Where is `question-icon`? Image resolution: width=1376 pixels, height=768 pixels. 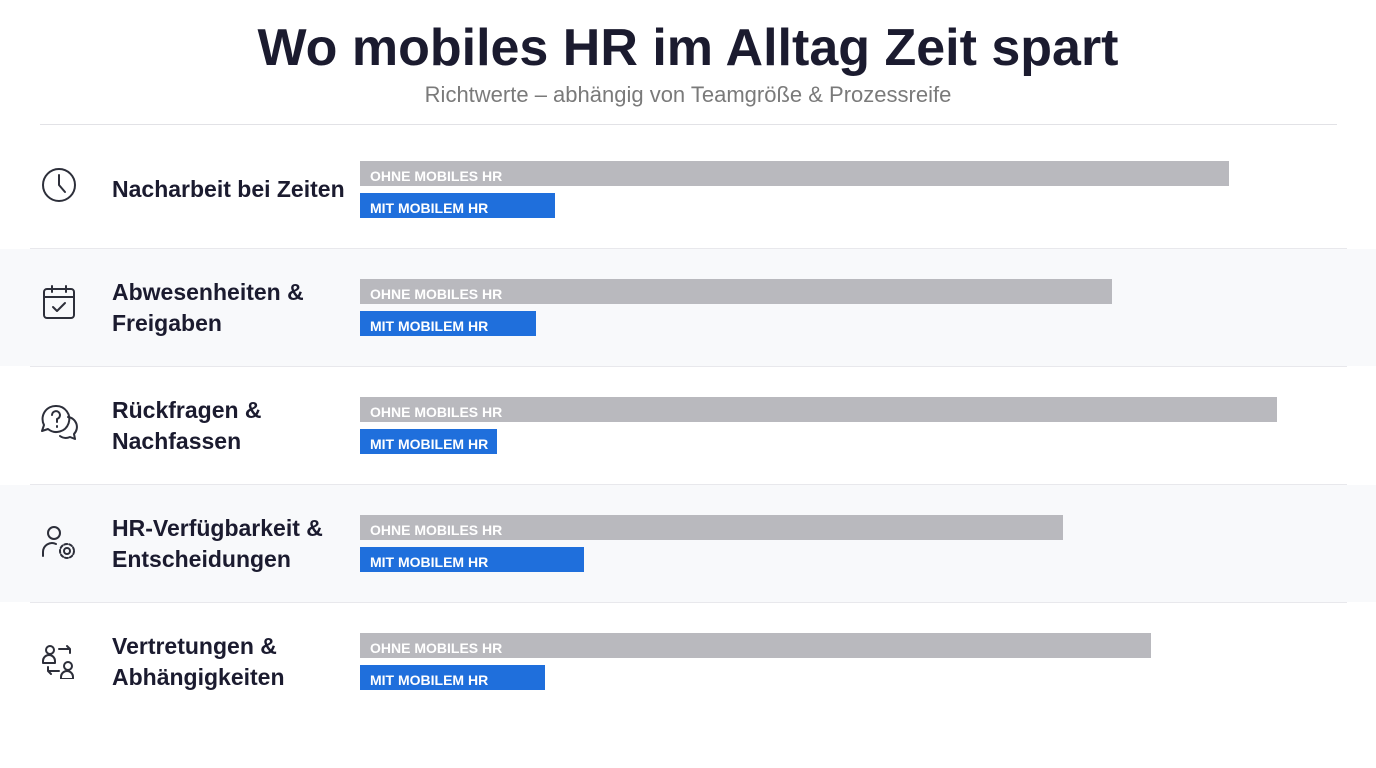 question-icon is located at coordinates (59, 422).